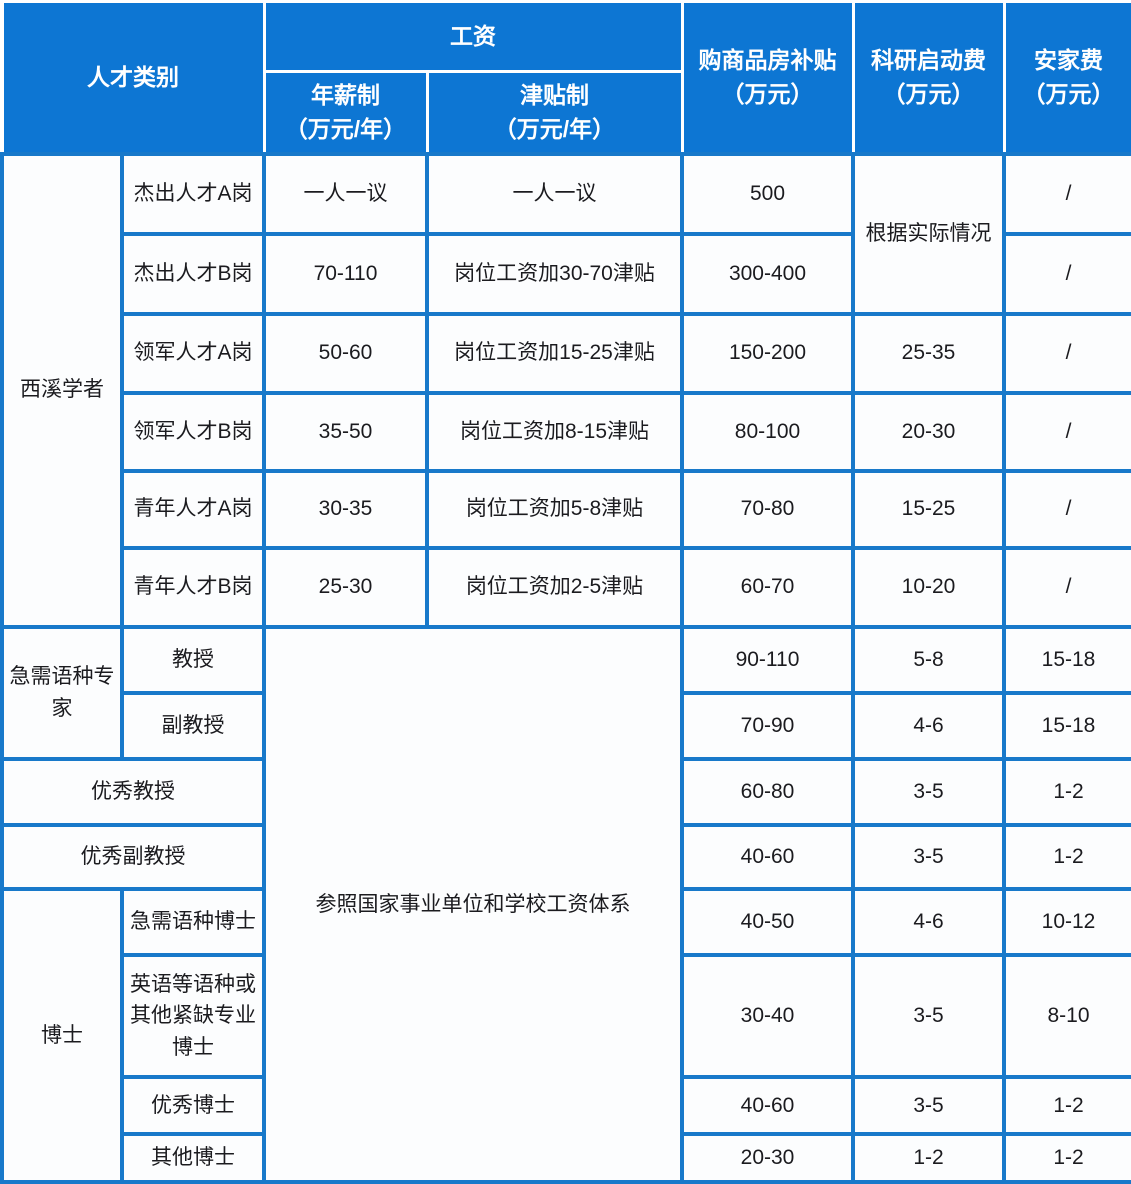 This screenshot has width=1131, height=1184. I want to click on group-label-doctor: 博士, so click(62, 1035).